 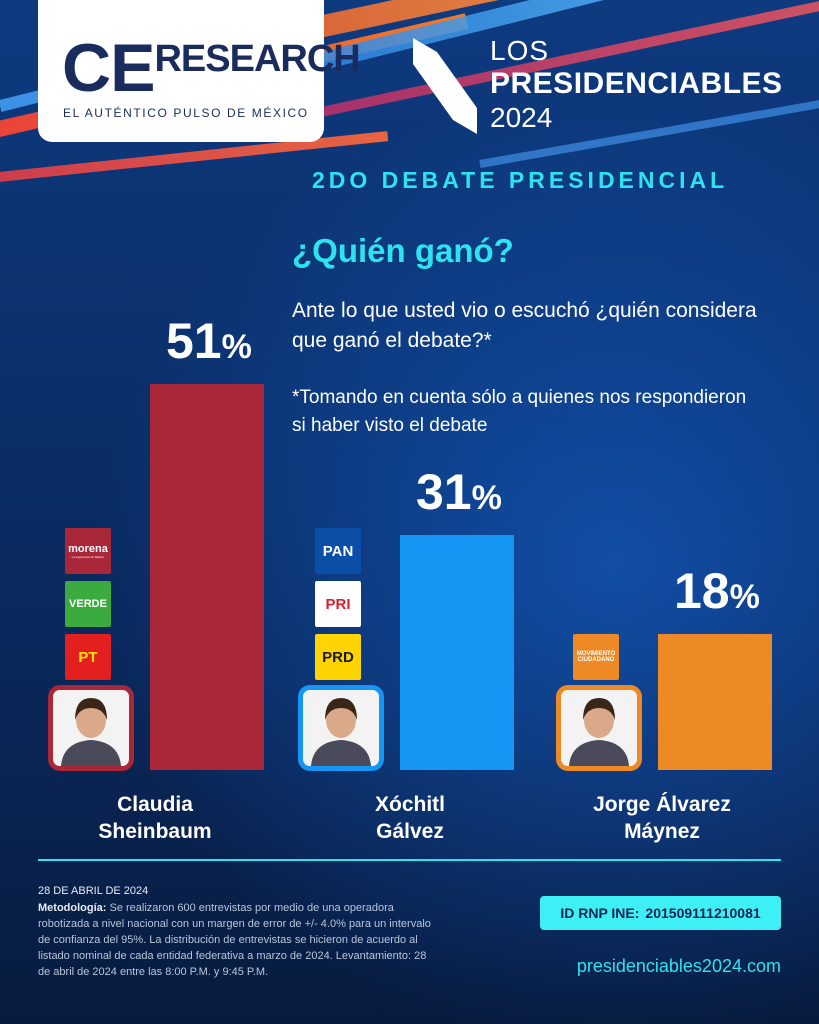 What do you see at coordinates (155, 804) in the screenshot?
I see `name-line1: Claudia` at bounding box center [155, 804].